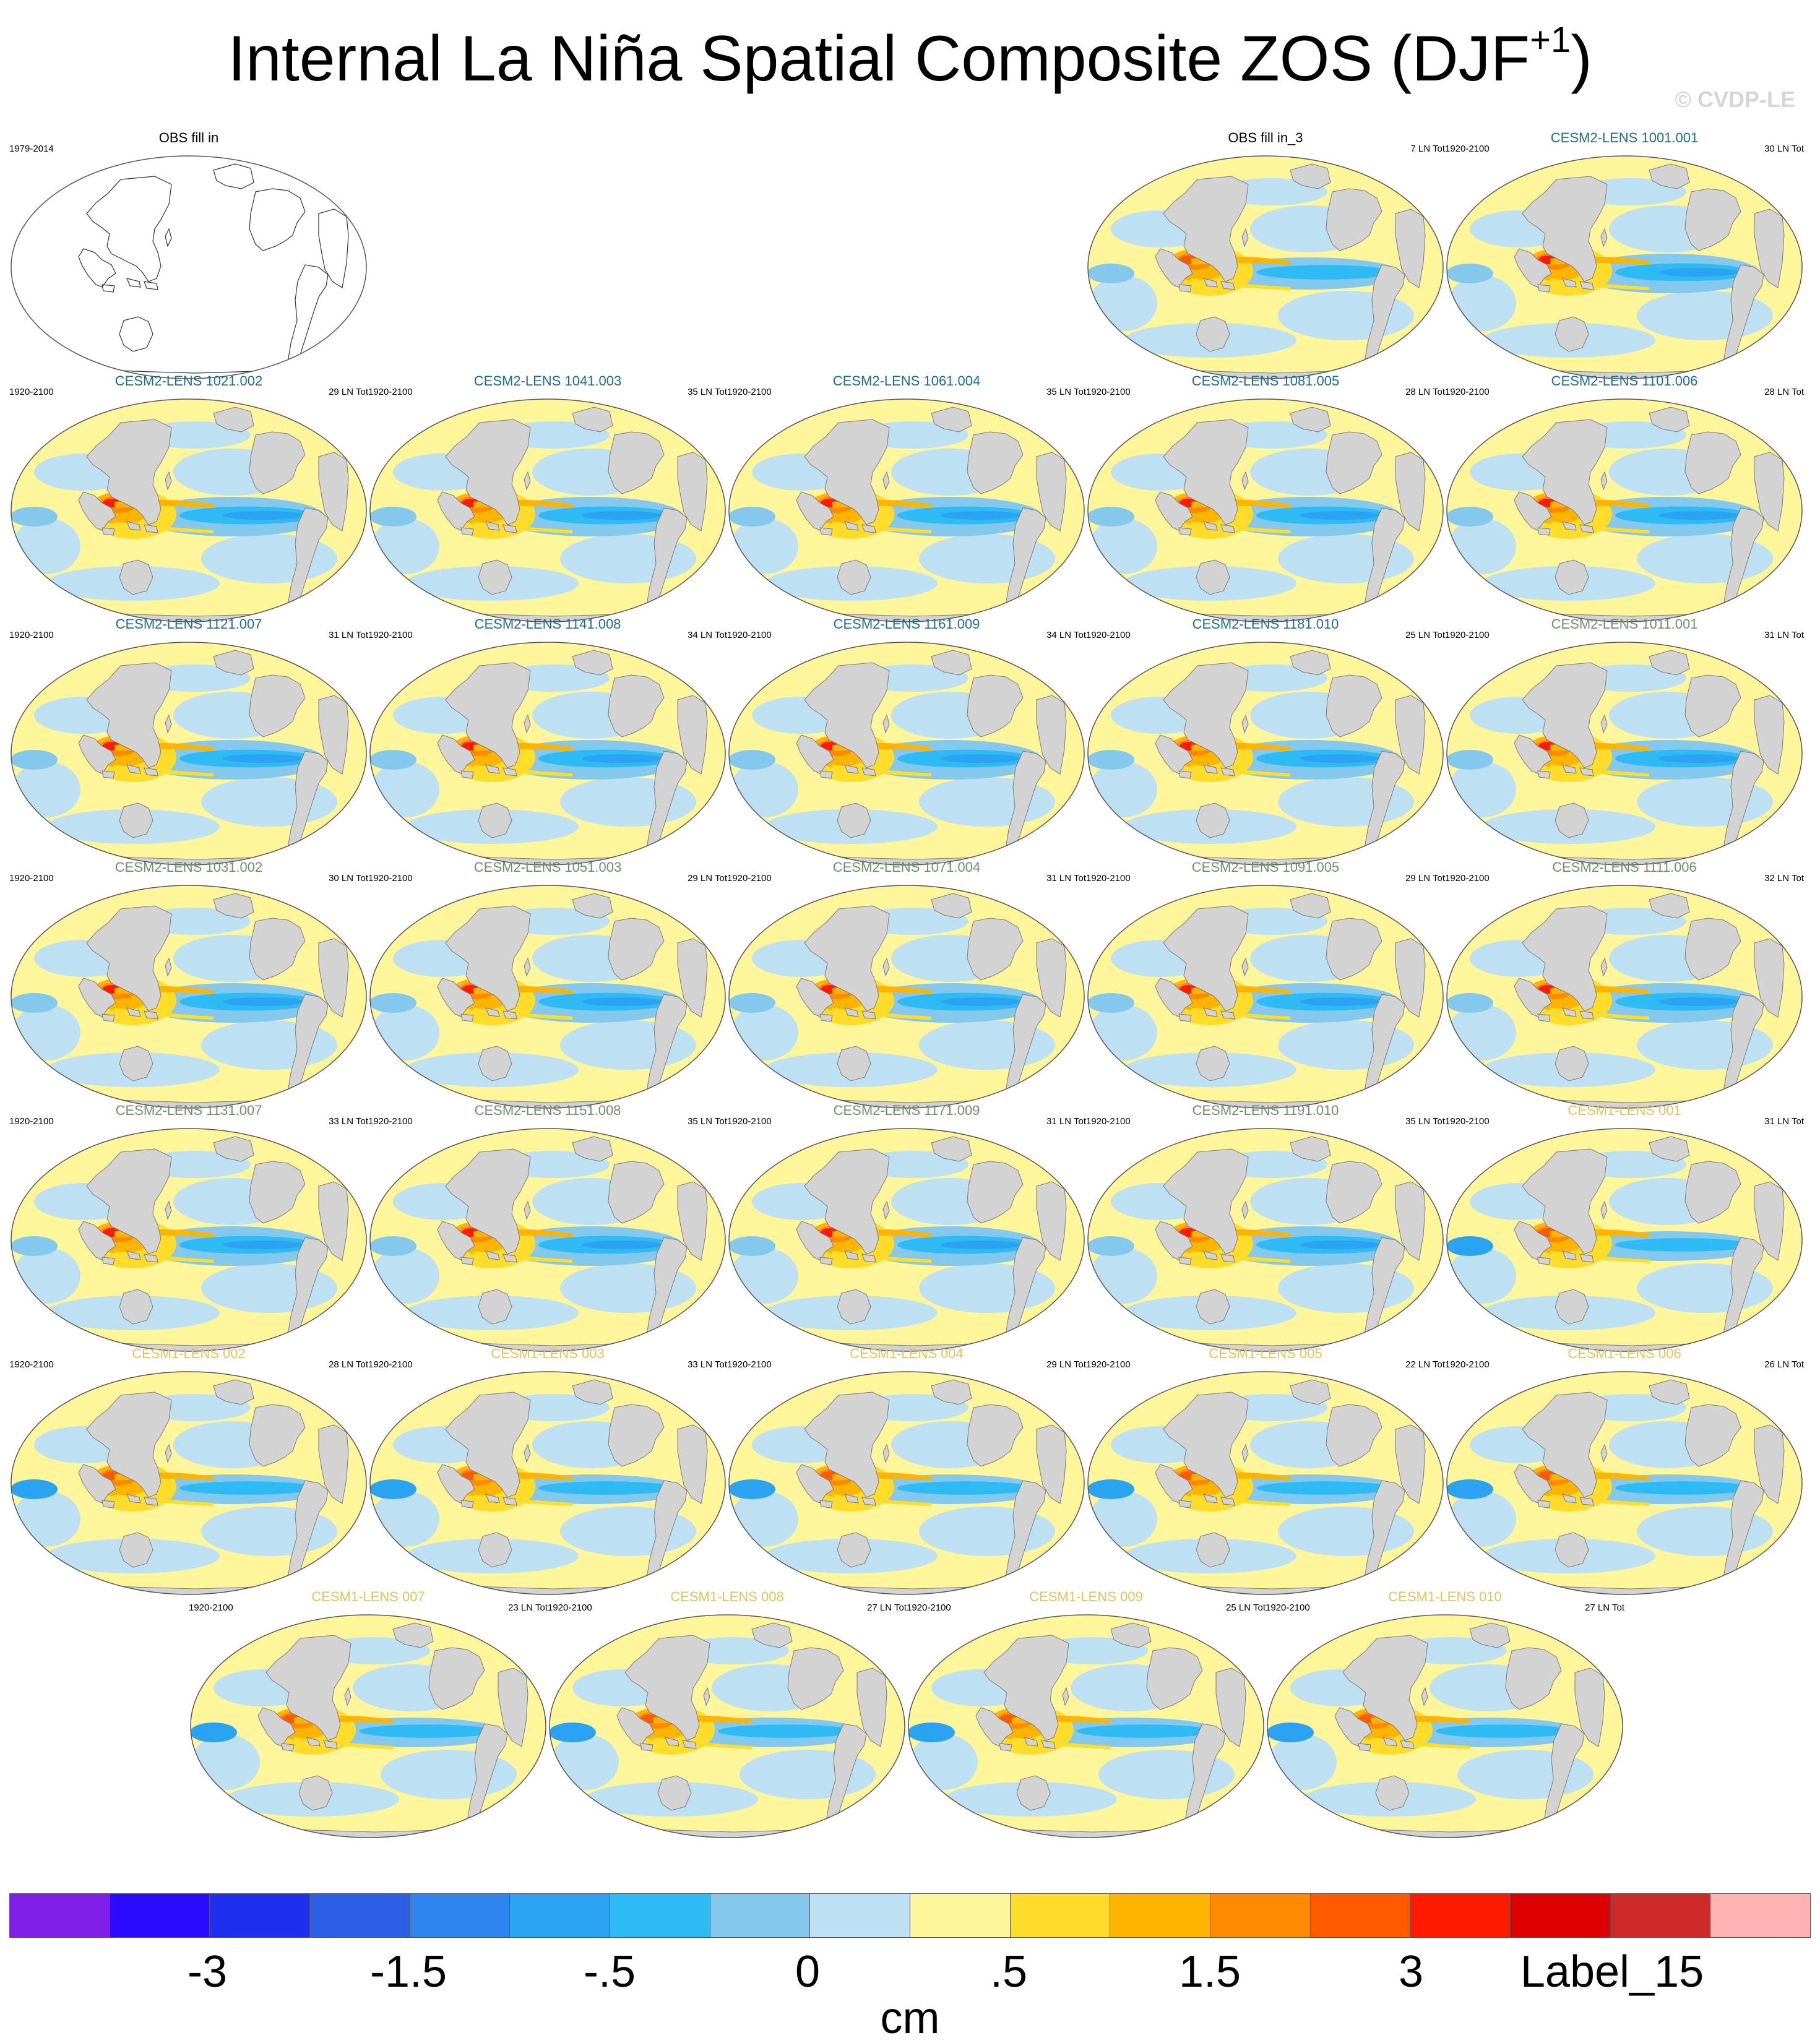  What do you see at coordinates (547, 1228) in the screenshot?
I see `map-panel: CESM2-LENS 1151.008 1920-2100 35 LN Tot` at bounding box center [547, 1228].